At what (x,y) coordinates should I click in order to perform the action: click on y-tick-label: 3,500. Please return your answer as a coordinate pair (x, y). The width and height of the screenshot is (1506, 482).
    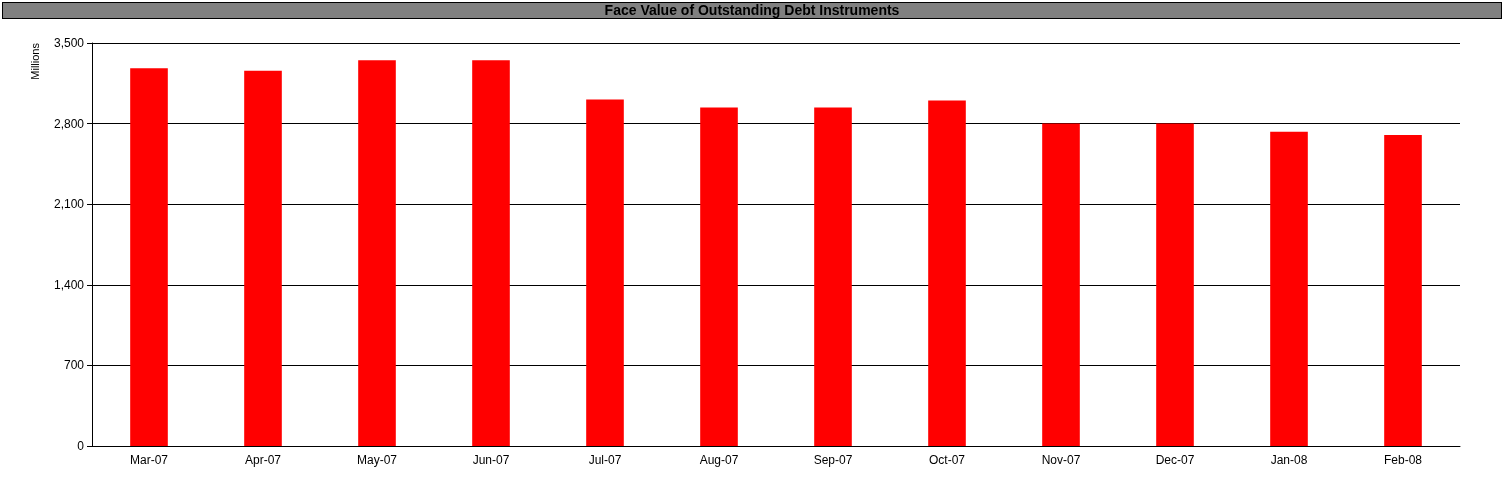
    Looking at the image, I should click on (69, 43).